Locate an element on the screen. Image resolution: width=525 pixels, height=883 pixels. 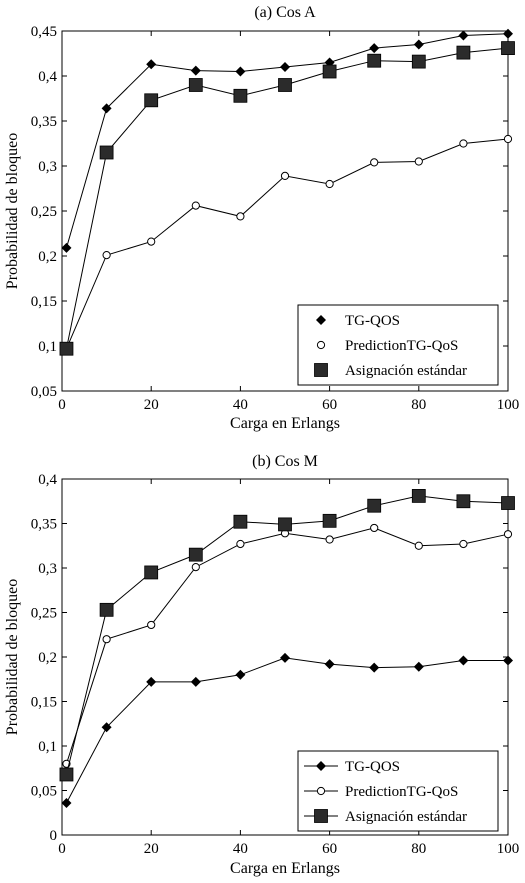
x-tick-label: 0 is located at coordinates (62, 849).